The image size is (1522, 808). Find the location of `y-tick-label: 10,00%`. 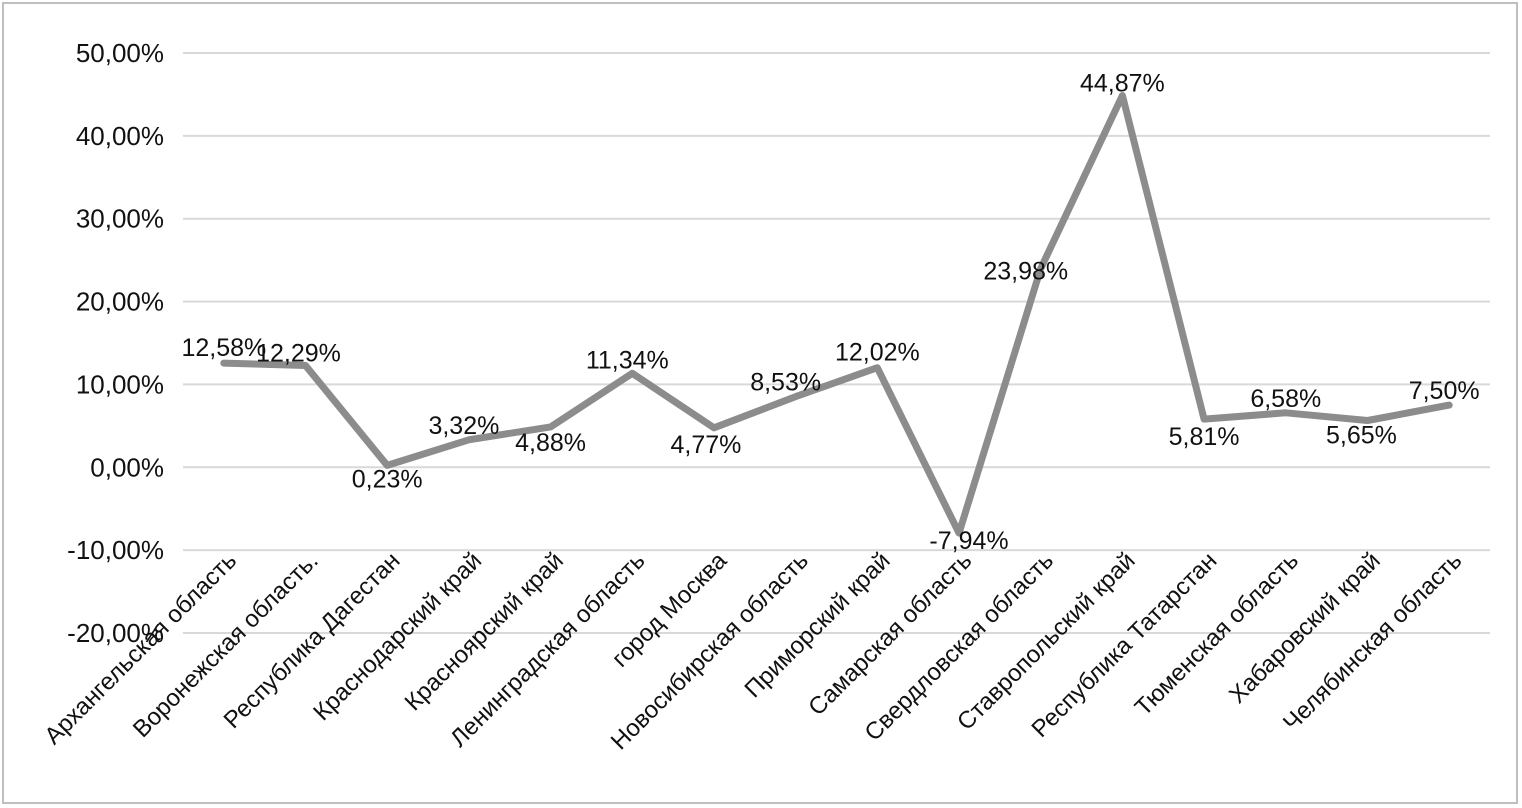

y-tick-label: 10,00% is located at coordinates (120, 384).